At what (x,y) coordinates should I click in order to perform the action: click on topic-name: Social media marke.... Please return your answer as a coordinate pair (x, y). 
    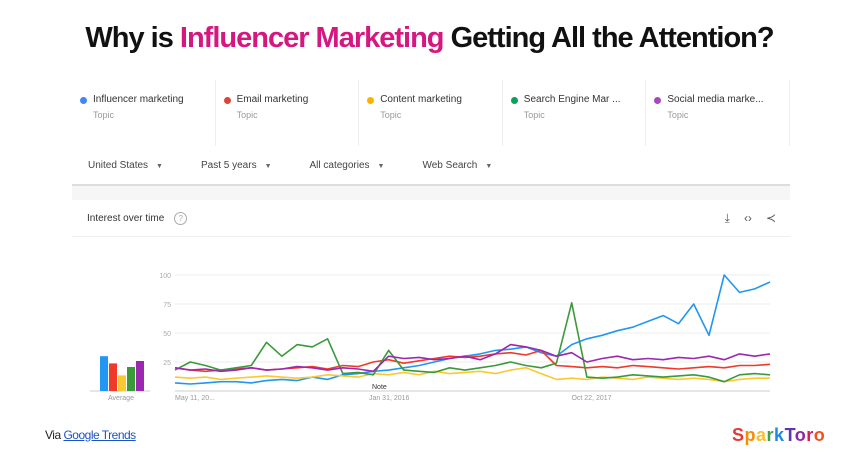
    Looking at the image, I should click on (715, 99).